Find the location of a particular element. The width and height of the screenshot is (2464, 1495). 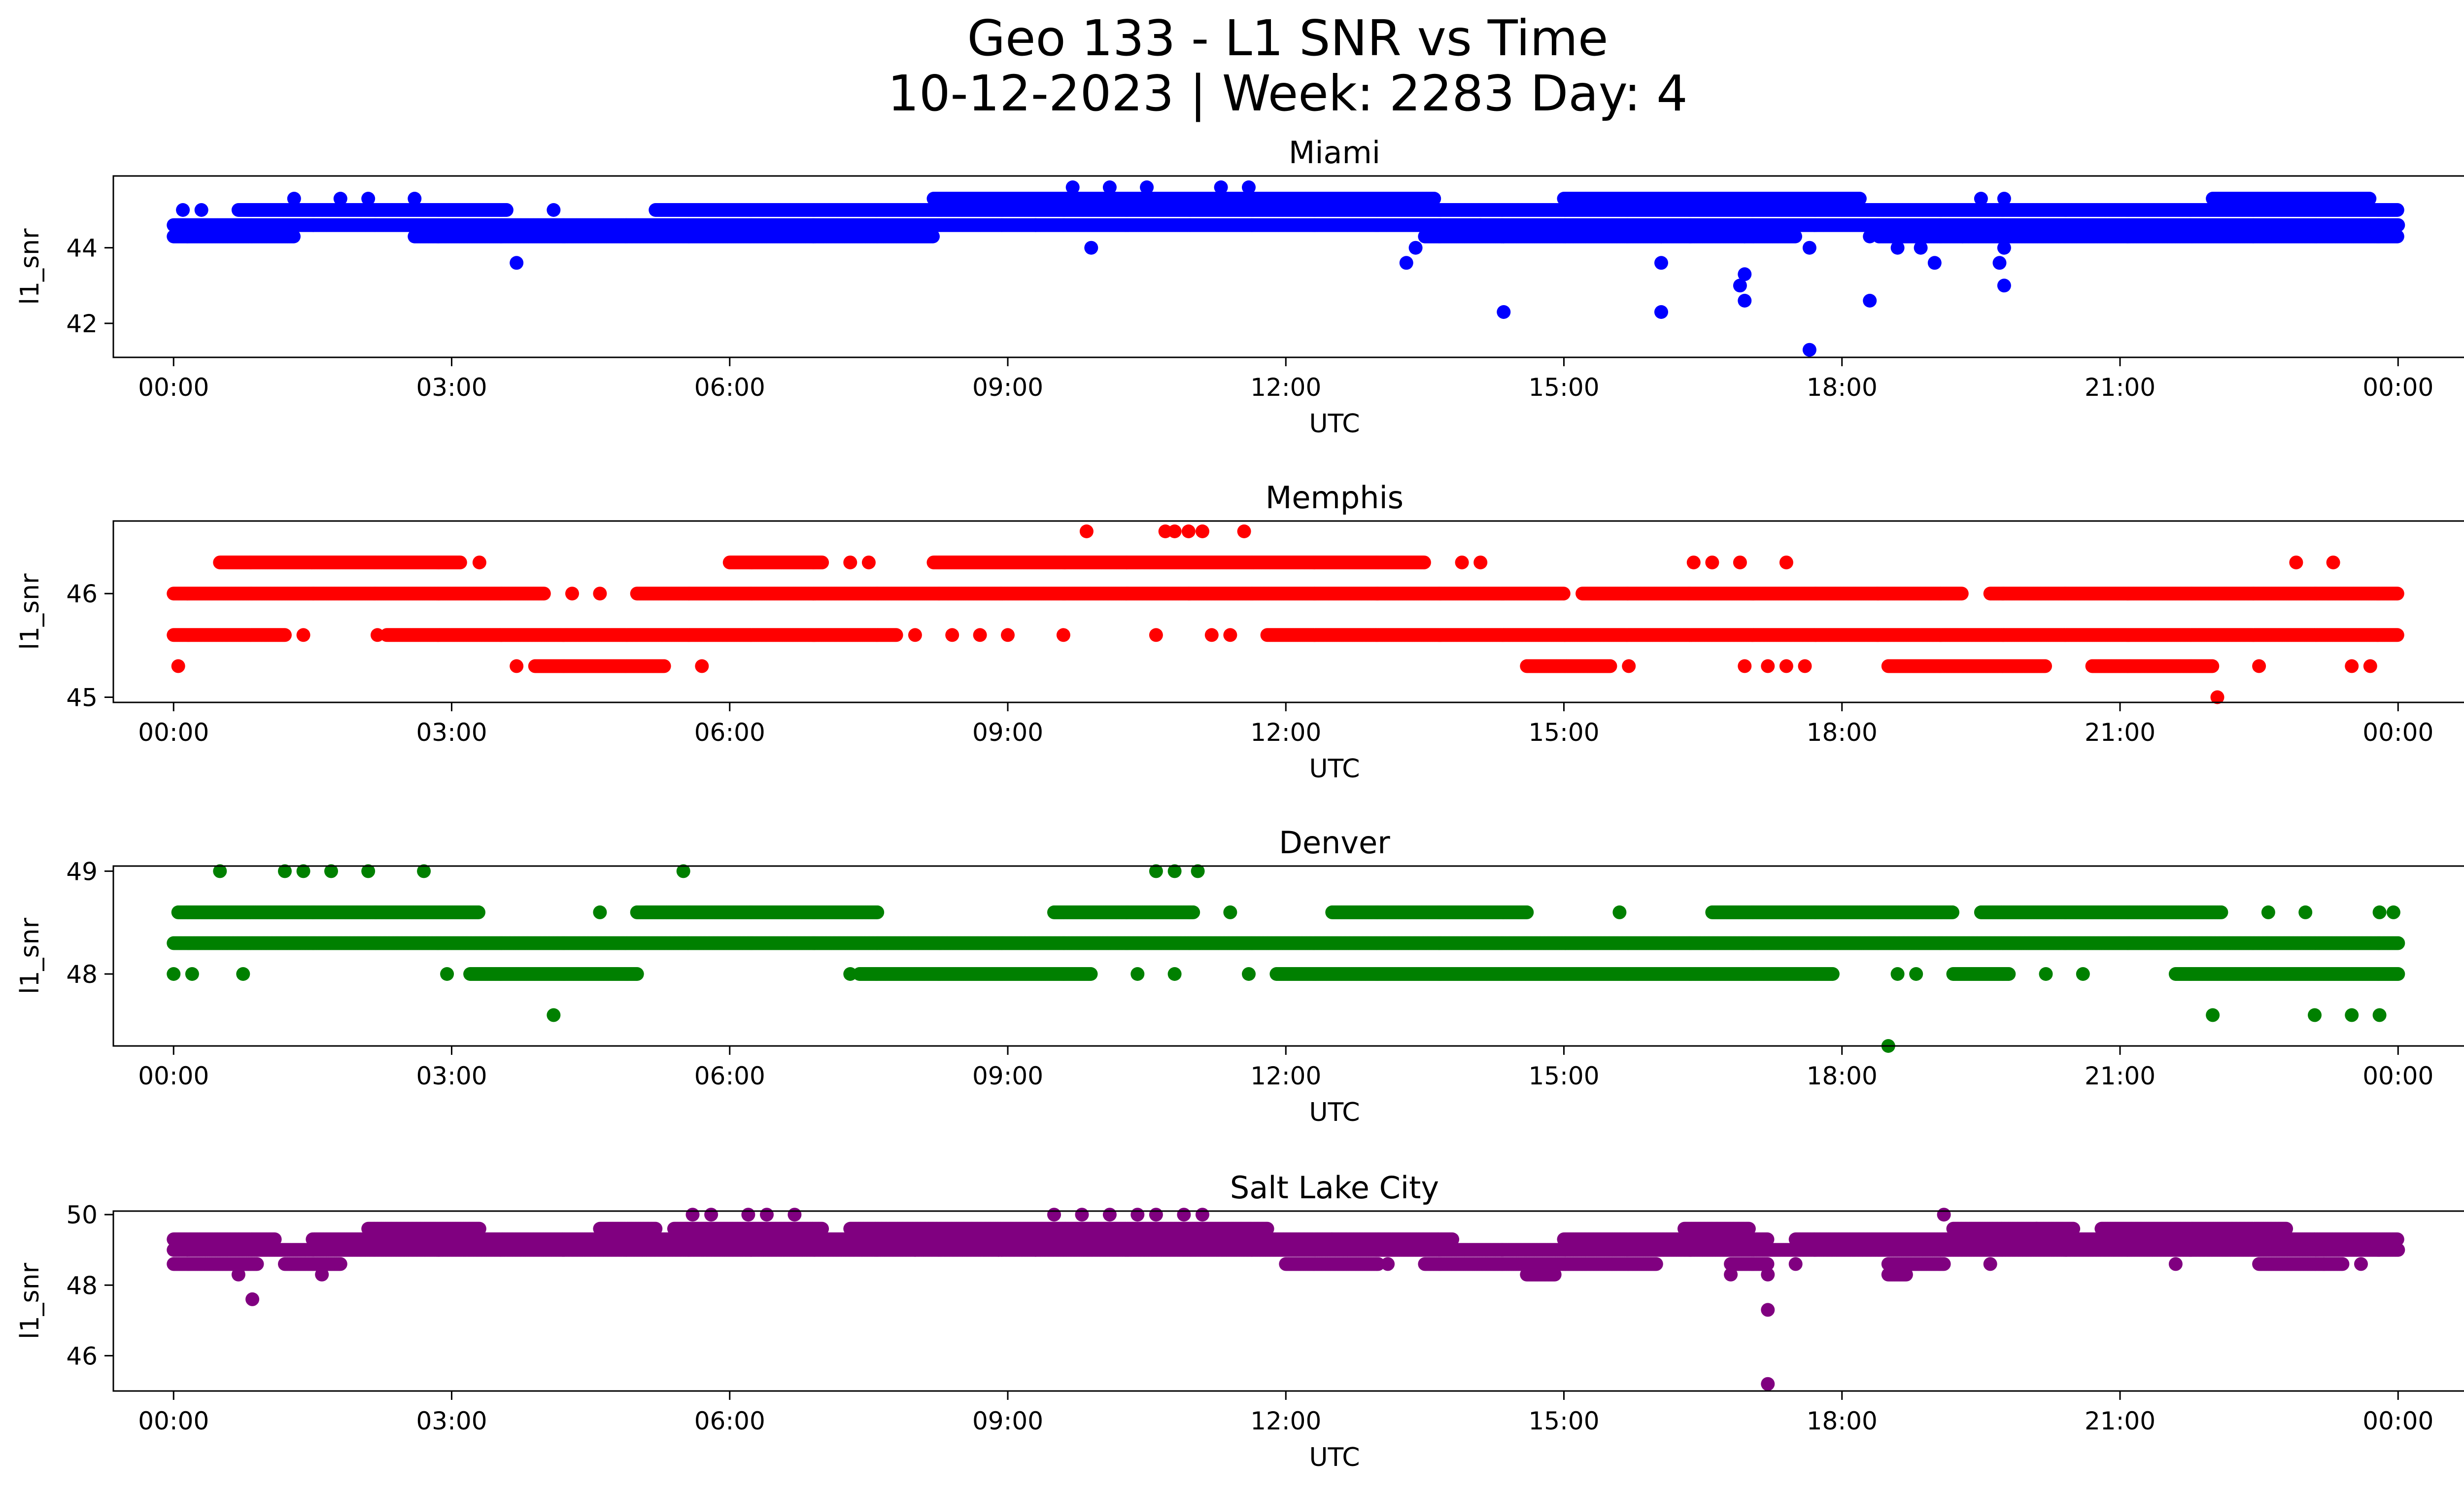

subplot-title: Miami is located at coordinates (1334, 153).